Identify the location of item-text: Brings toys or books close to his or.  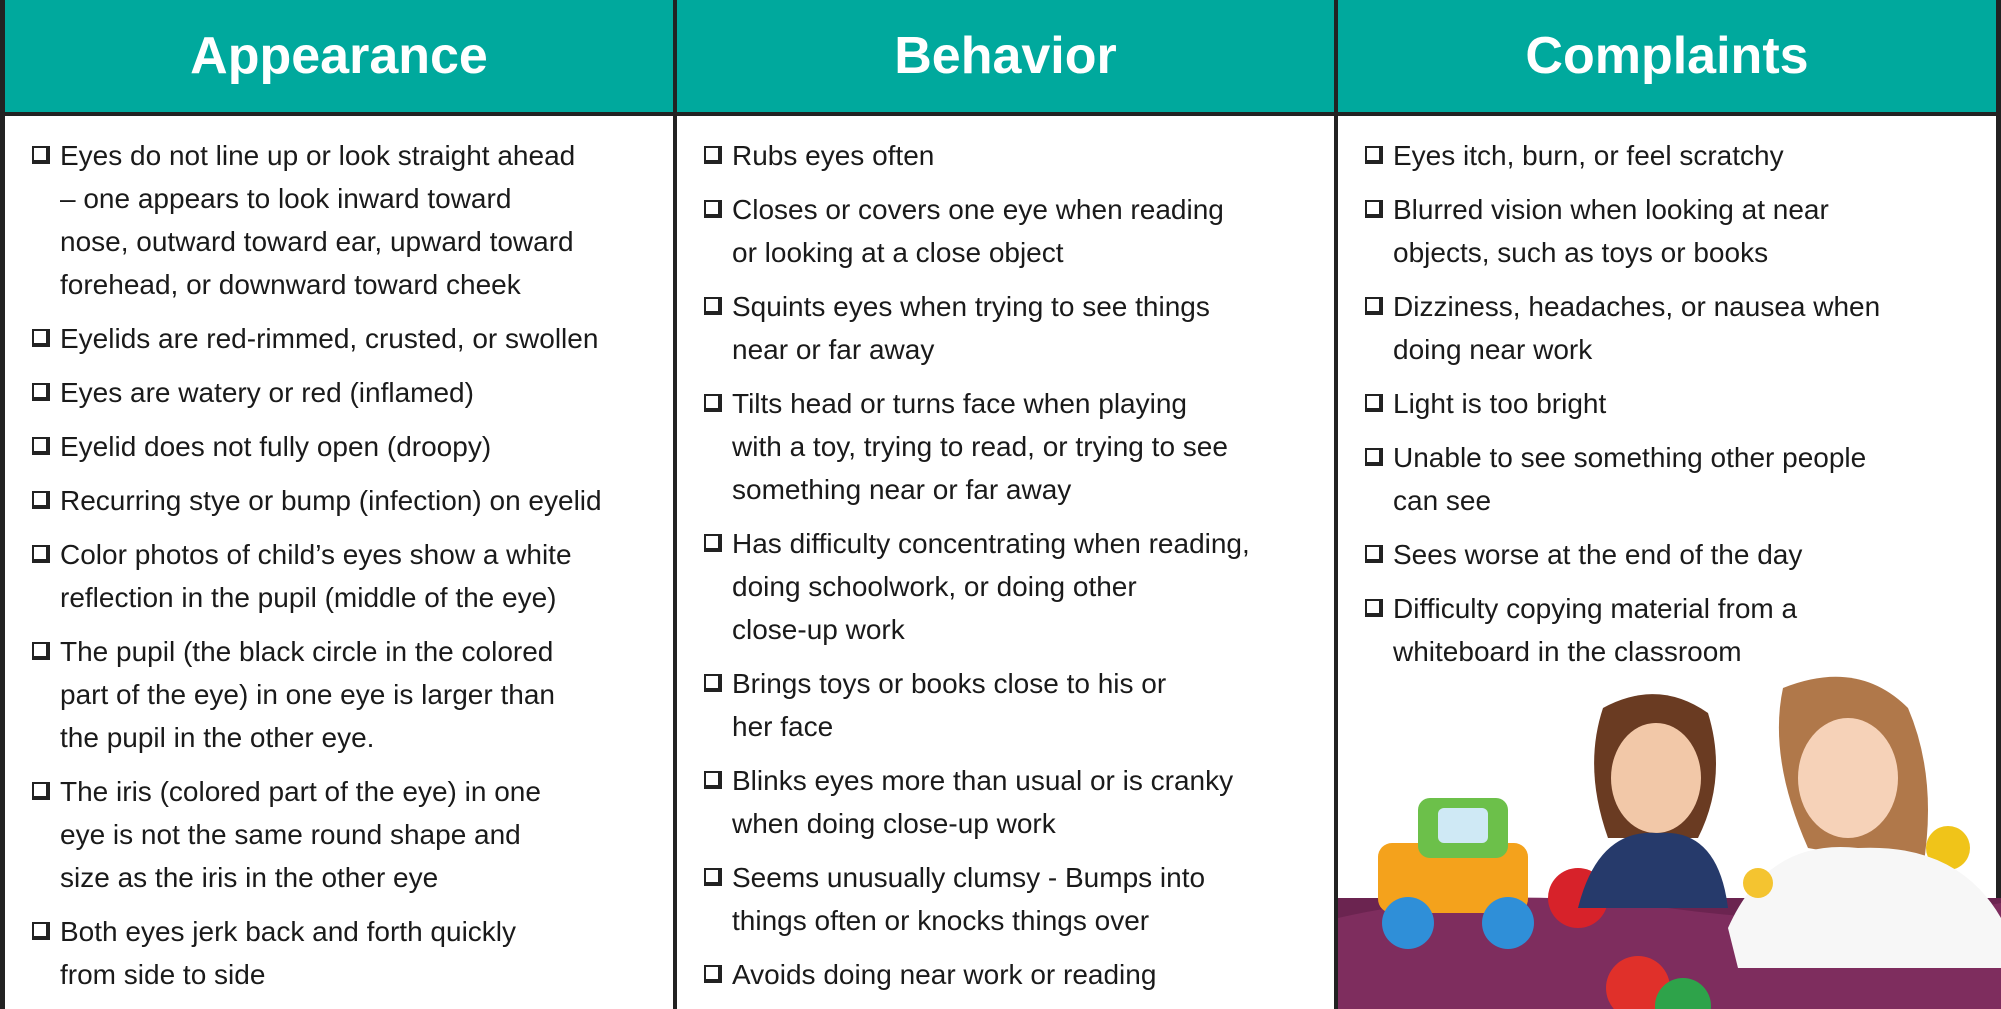
(949, 683).